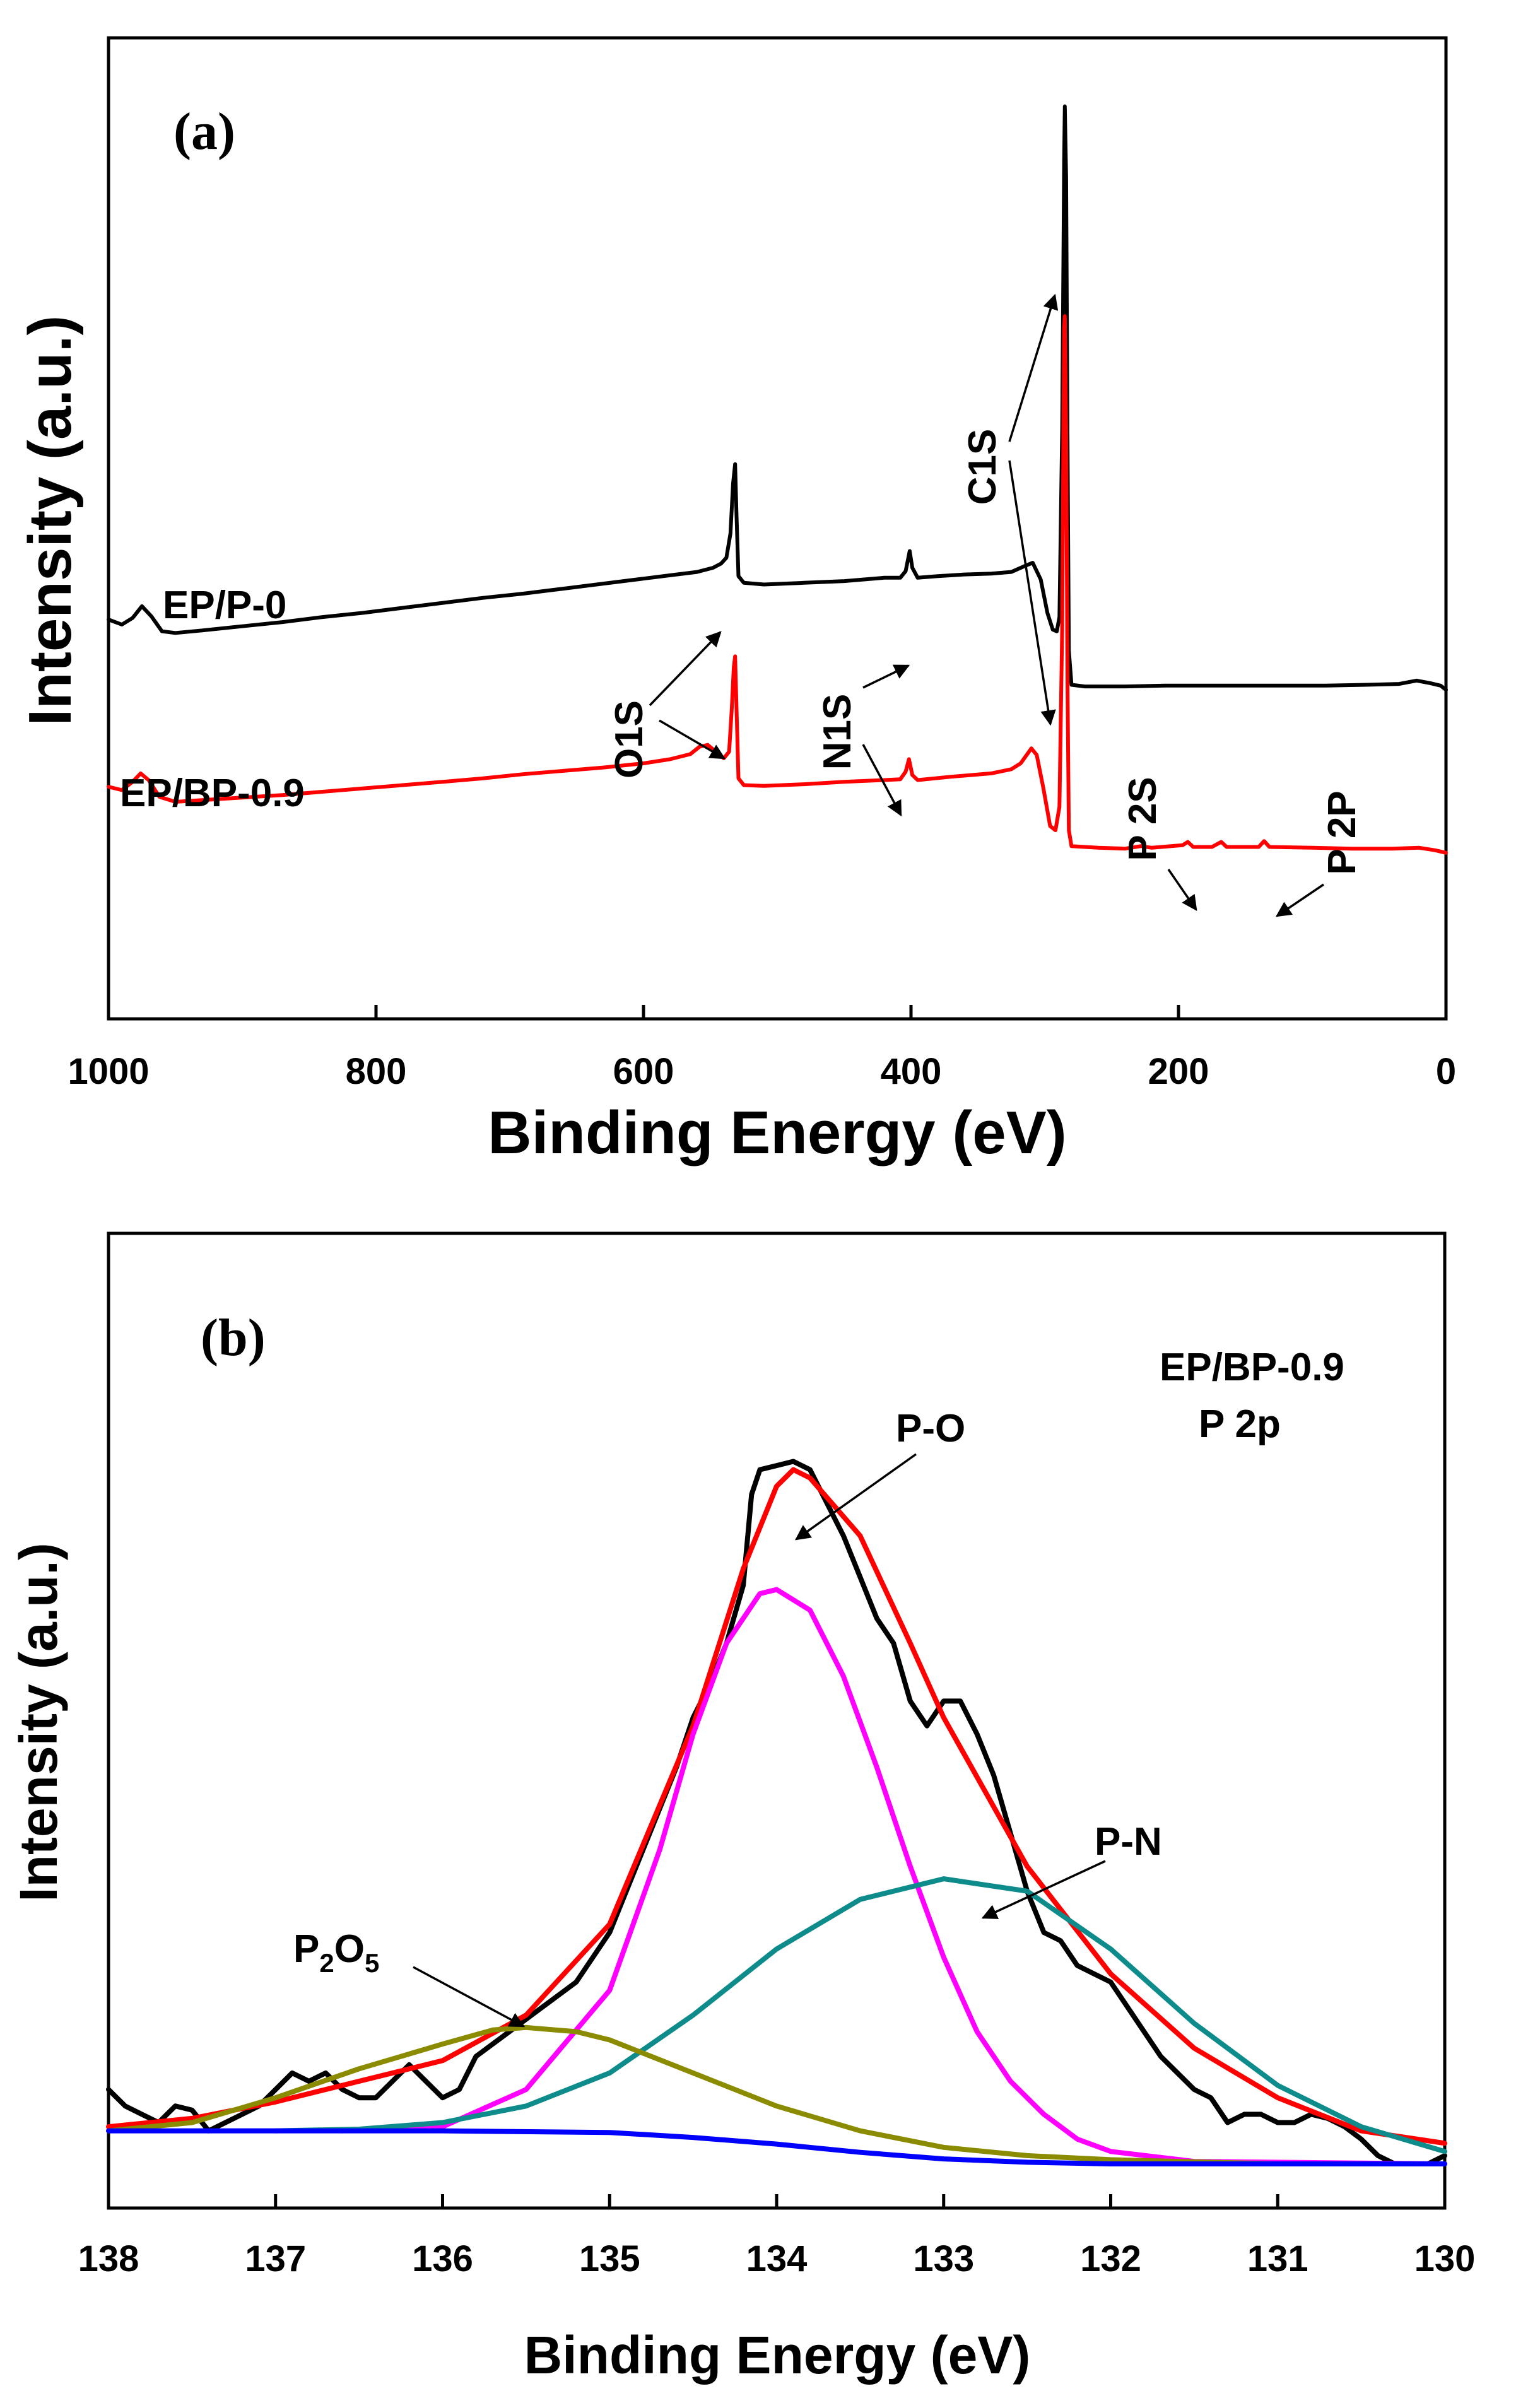  I want to click on arrow-o1s-to-red-peak, so click(692, 739).